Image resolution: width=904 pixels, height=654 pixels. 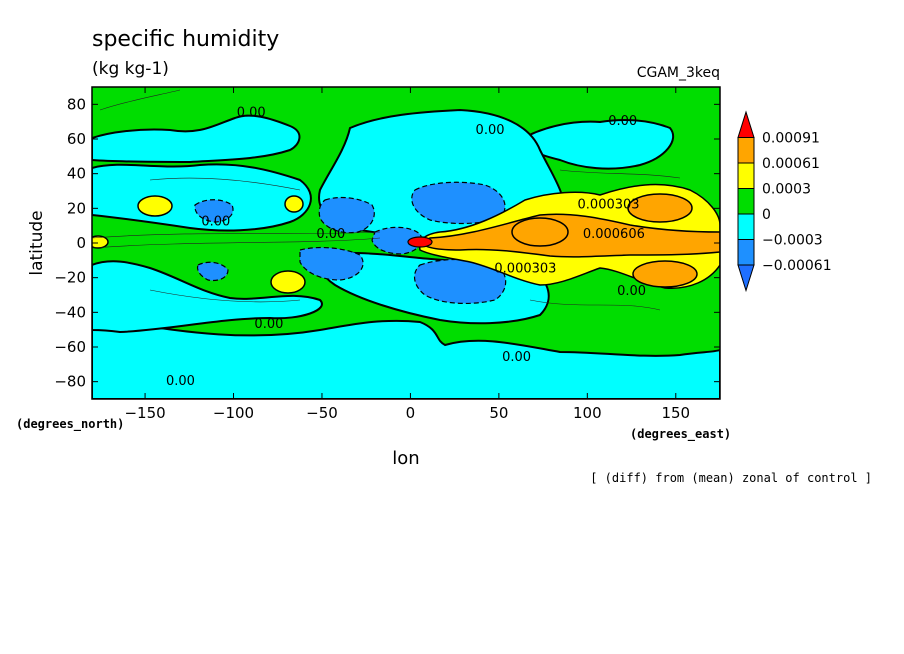 What do you see at coordinates (294, 204) in the screenshot?
I see `yellow-blob-w3` at bounding box center [294, 204].